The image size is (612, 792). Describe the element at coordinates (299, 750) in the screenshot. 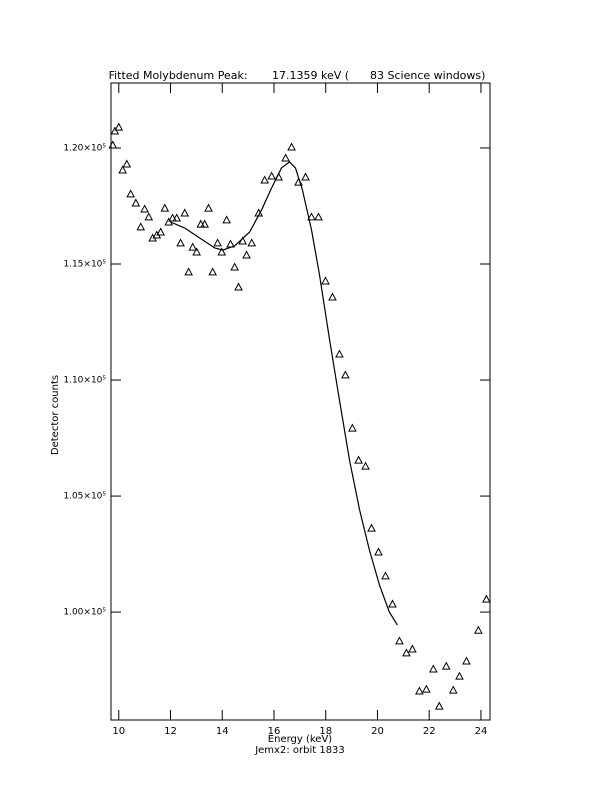

I see `annotation: Jemx2: orbit 1833` at that location.